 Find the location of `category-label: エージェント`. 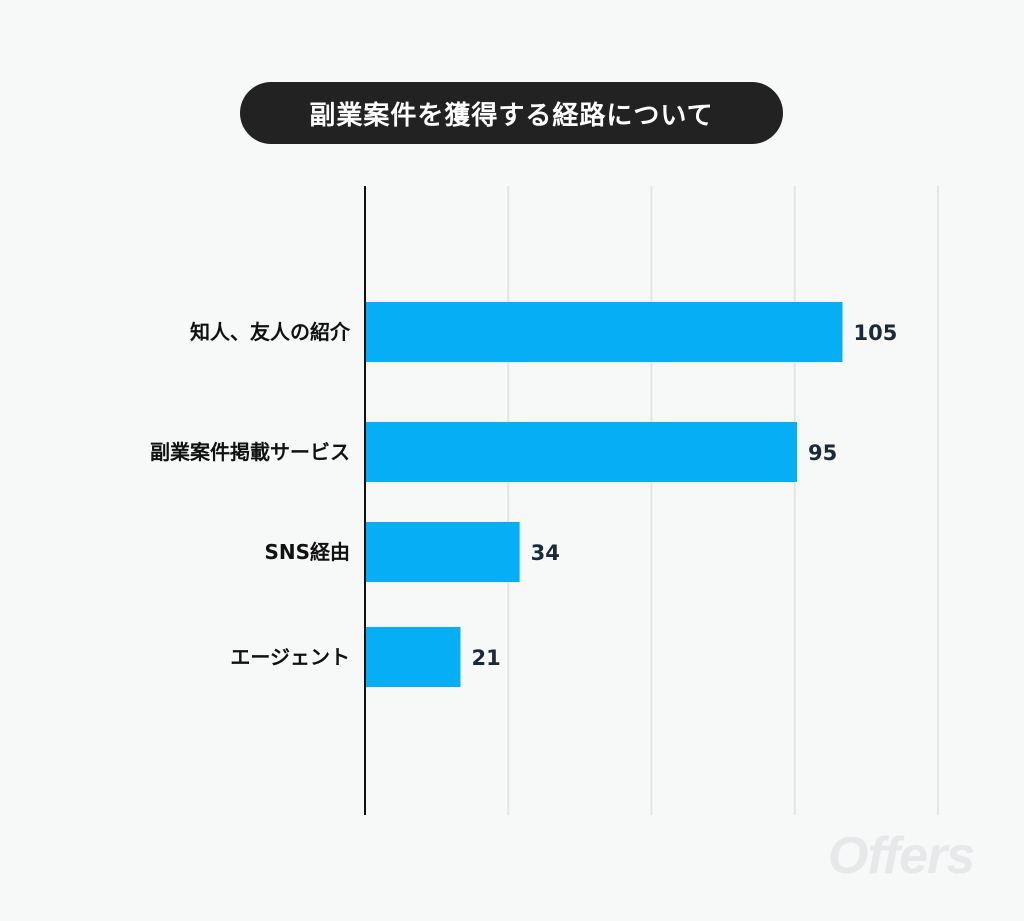

category-label: エージェント is located at coordinates (290, 657).